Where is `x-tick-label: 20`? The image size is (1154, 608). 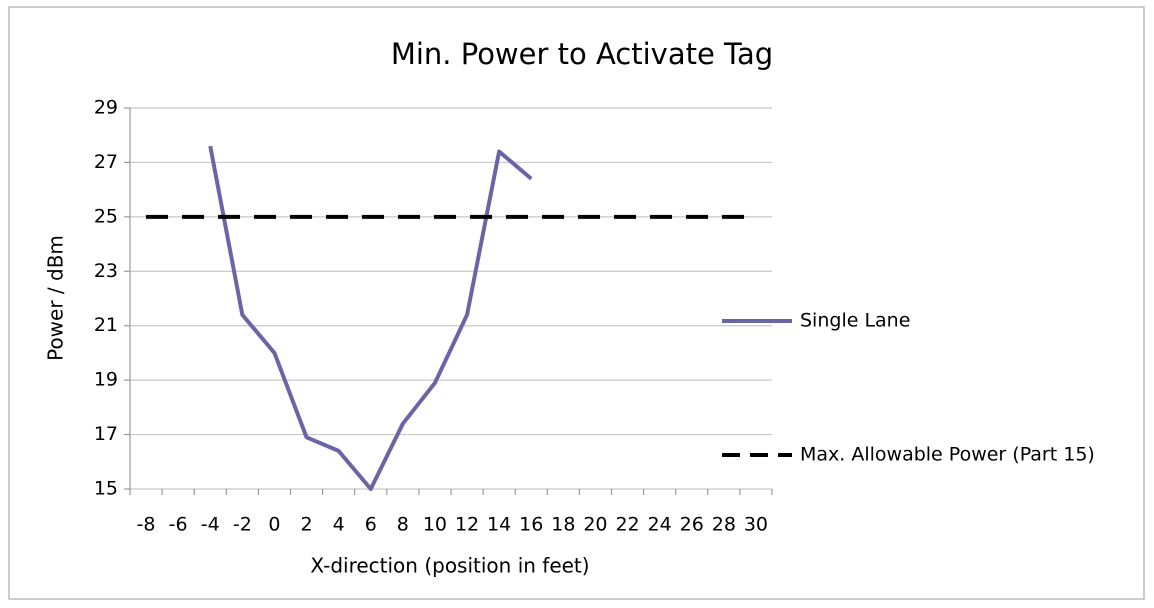
x-tick-label: 20 is located at coordinates (595, 525).